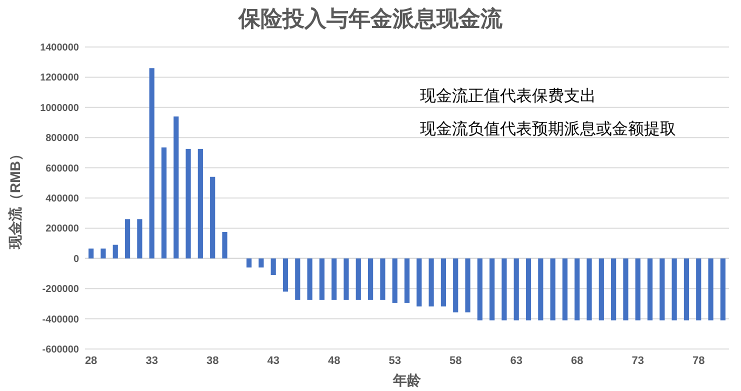  What do you see at coordinates (508, 96) in the screenshot?
I see `annotation: 现金流正值代表保费支出` at bounding box center [508, 96].